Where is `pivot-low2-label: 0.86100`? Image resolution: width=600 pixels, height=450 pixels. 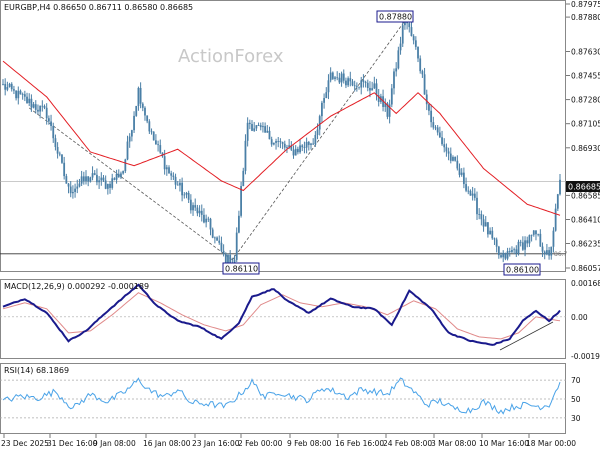 pivot-low2-label: 0.86100 is located at coordinates (522, 270).